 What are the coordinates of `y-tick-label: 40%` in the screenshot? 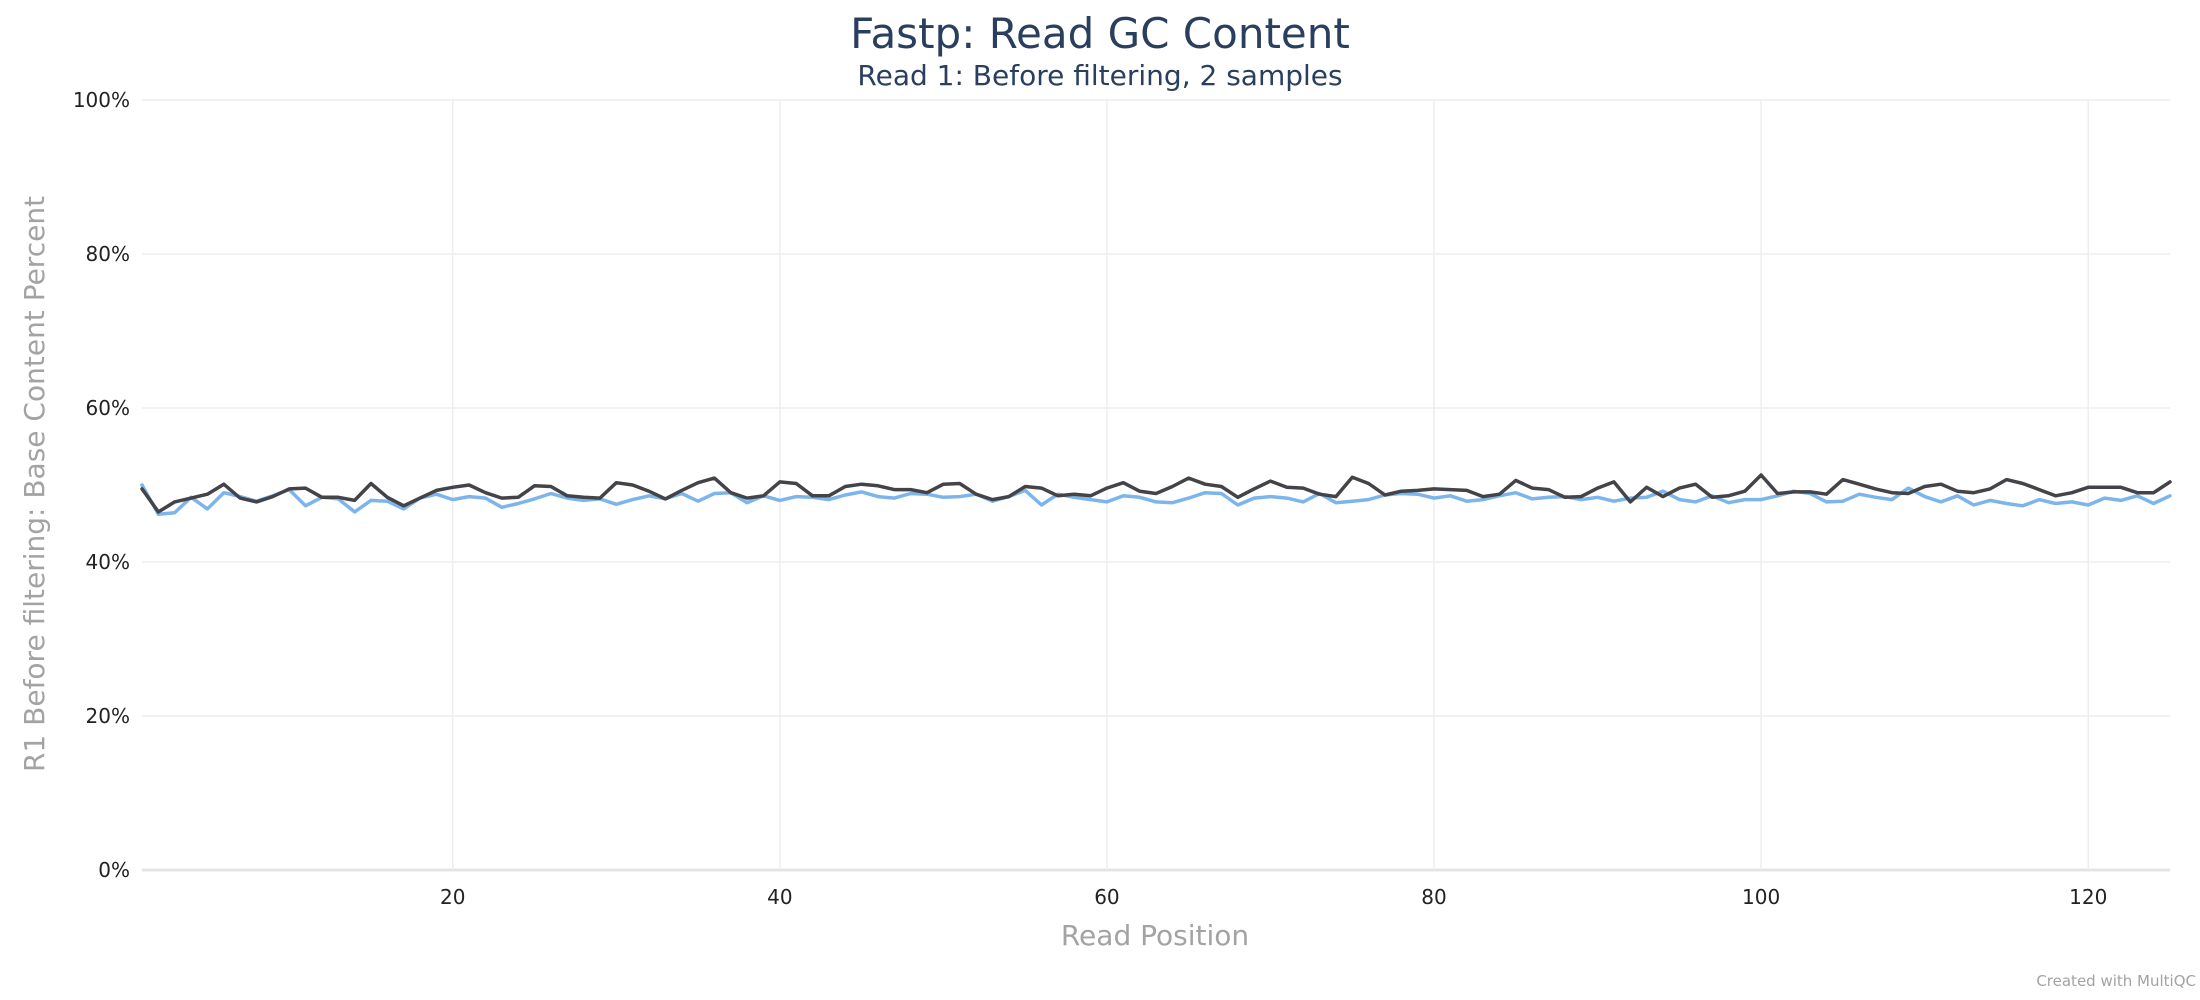 It's located at (108, 562).